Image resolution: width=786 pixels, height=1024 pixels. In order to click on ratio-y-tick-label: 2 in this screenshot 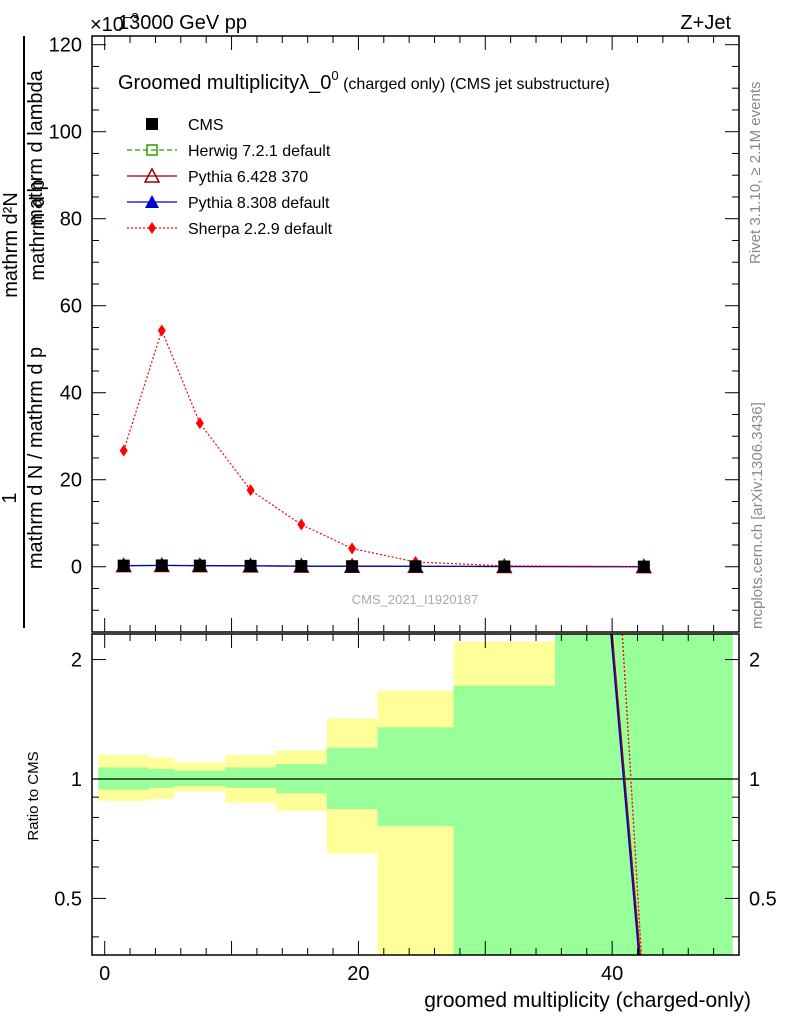, I will do `click(76, 661)`.